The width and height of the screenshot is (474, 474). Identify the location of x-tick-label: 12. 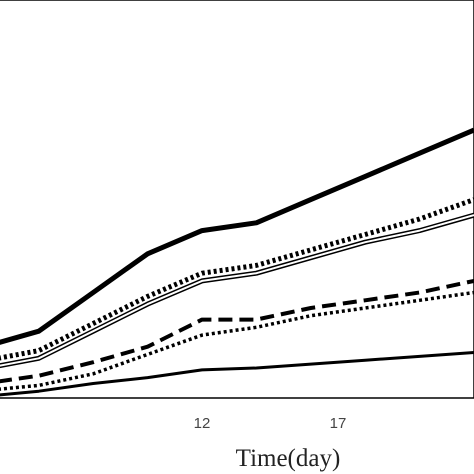
(202, 423).